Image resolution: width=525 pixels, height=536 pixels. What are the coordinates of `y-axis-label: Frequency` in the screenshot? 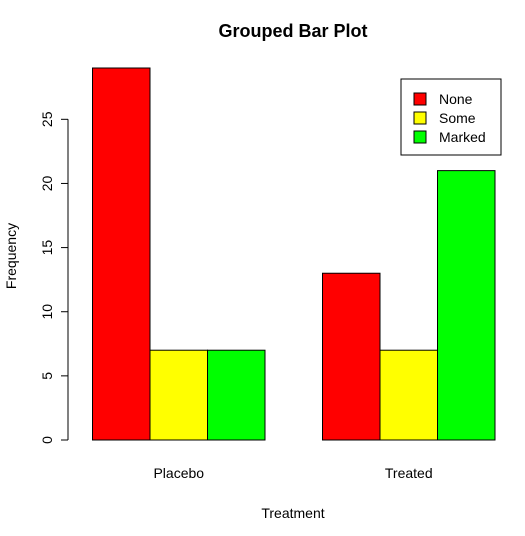 It's located at (11, 256).